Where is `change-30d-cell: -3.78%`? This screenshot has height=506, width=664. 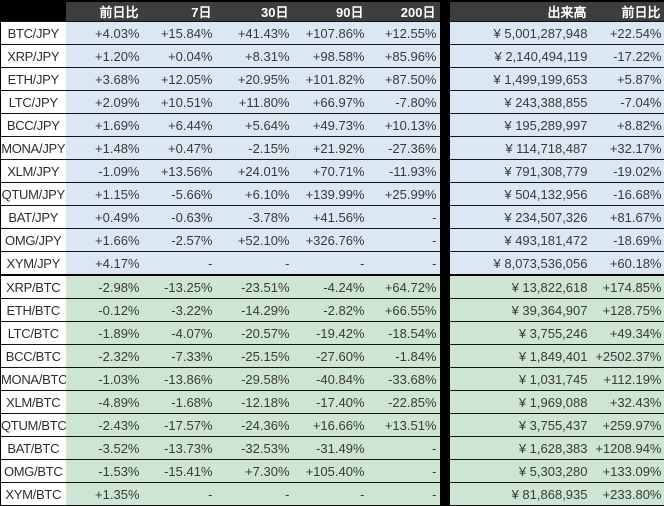
change-30d-cell: -3.78% is located at coordinates (254, 217).